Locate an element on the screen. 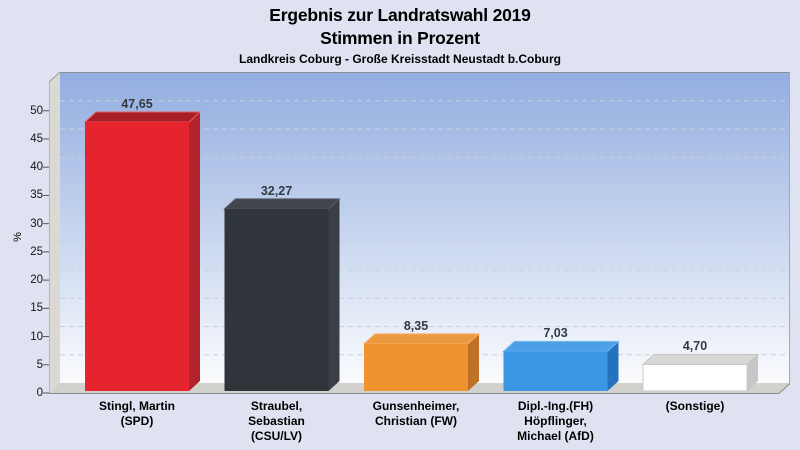 This screenshot has height=450, width=800. category-label-csu: Straubel, Sebastian (CSU/LV) is located at coordinates (276, 421).